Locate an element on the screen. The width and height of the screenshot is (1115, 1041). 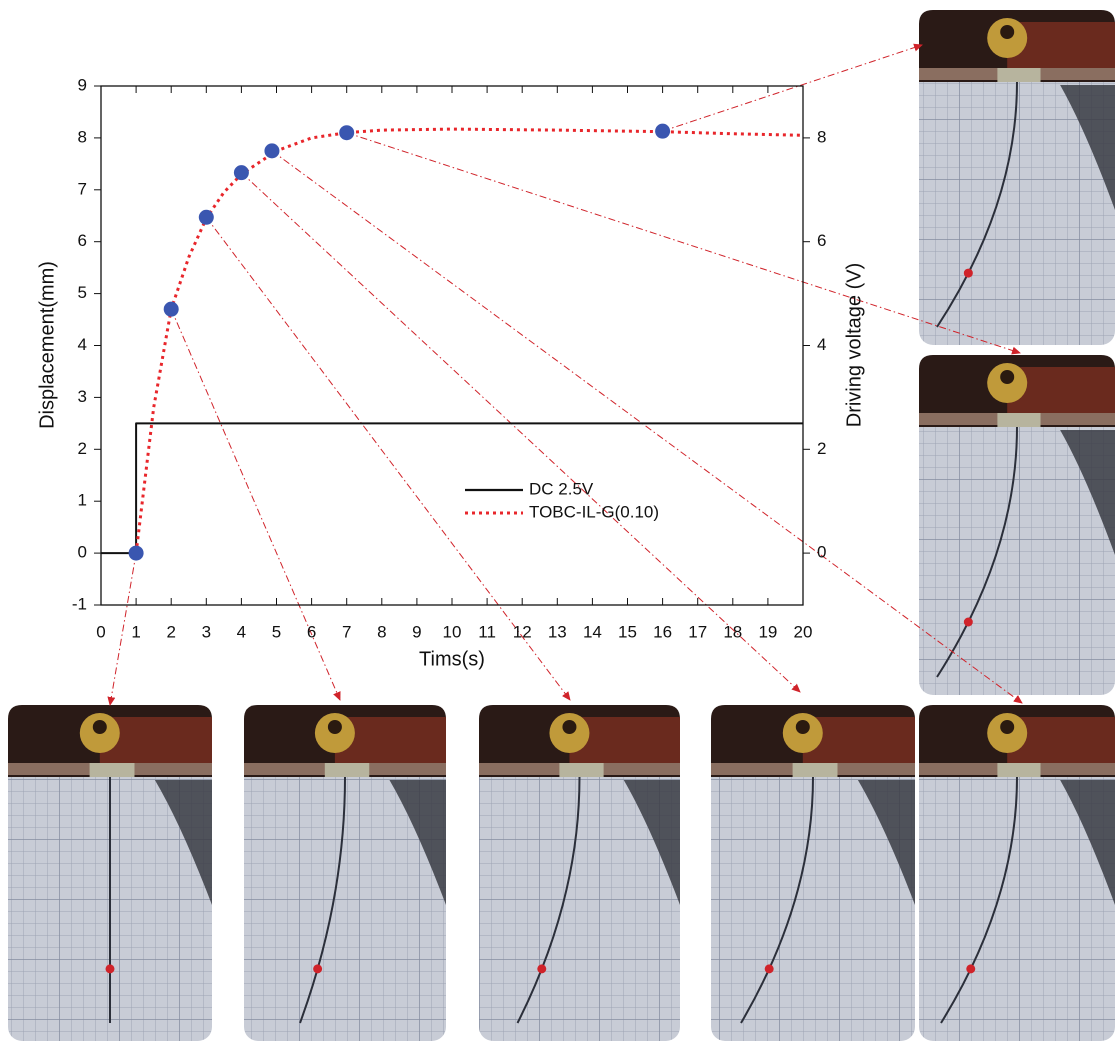
x-tick-label: 19 is located at coordinates (767, 631).